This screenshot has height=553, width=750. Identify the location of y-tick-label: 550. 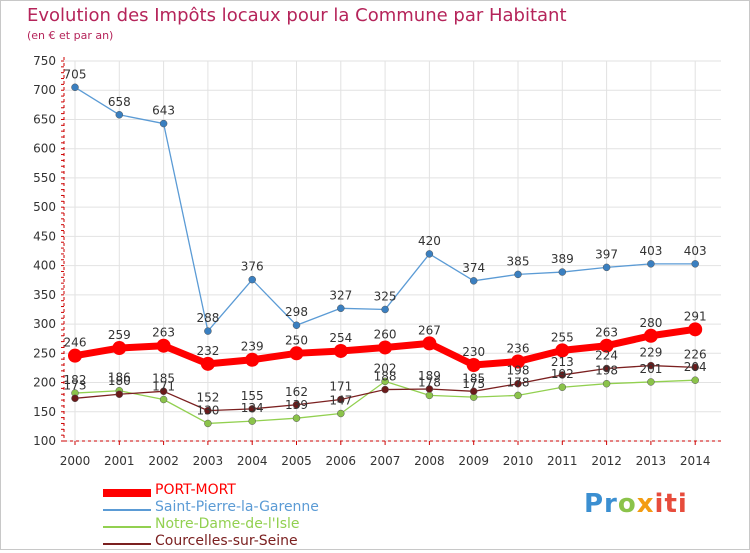
(44, 178).